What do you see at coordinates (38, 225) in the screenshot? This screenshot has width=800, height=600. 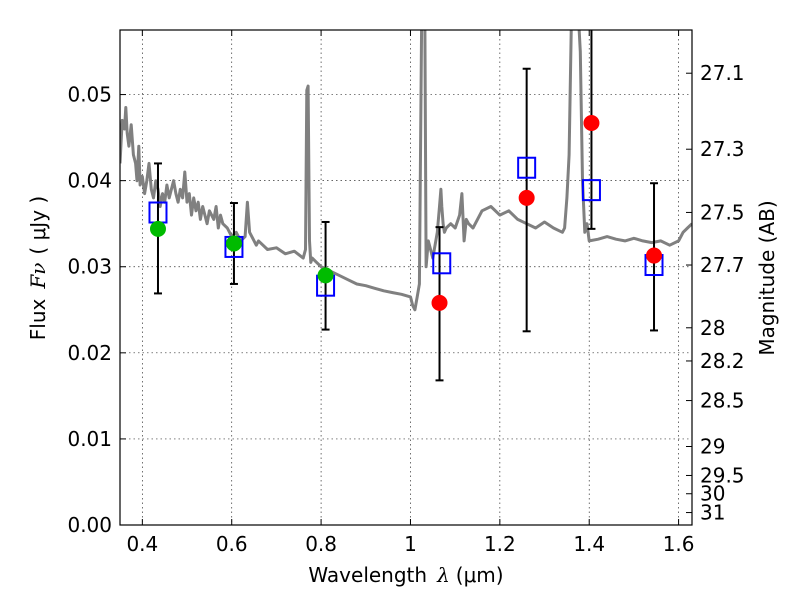 I see `y-axis-label-unit: ( μJy )` at bounding box center [38, 225].